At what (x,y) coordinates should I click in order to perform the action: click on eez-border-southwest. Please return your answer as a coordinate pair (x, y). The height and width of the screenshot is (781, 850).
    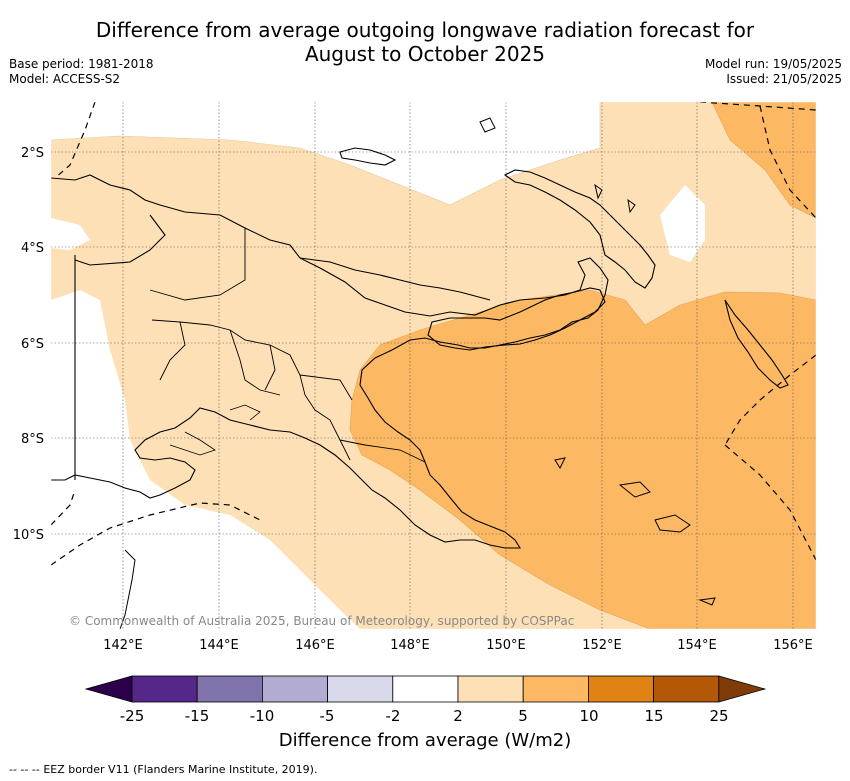
    Looking at the image, I should click on (156, 534).